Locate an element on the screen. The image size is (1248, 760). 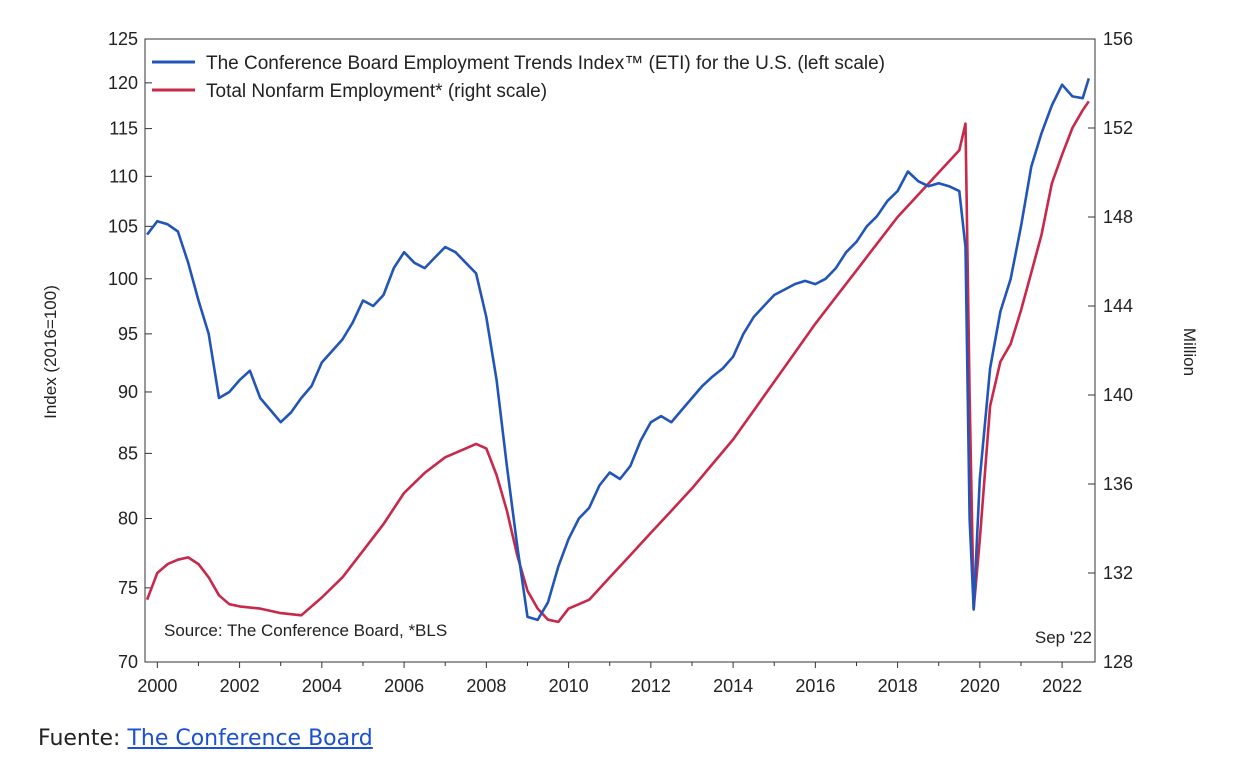
left-tick-label: 95 is located at coordinates (128, 334).